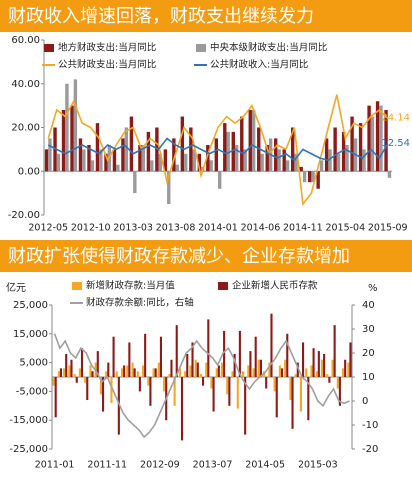 The height and width of the screenshot is (480, 412). Describe the element at coordinates (107, 465) in the screenshot. I see `x-tick-label: 2011-11` at that location.